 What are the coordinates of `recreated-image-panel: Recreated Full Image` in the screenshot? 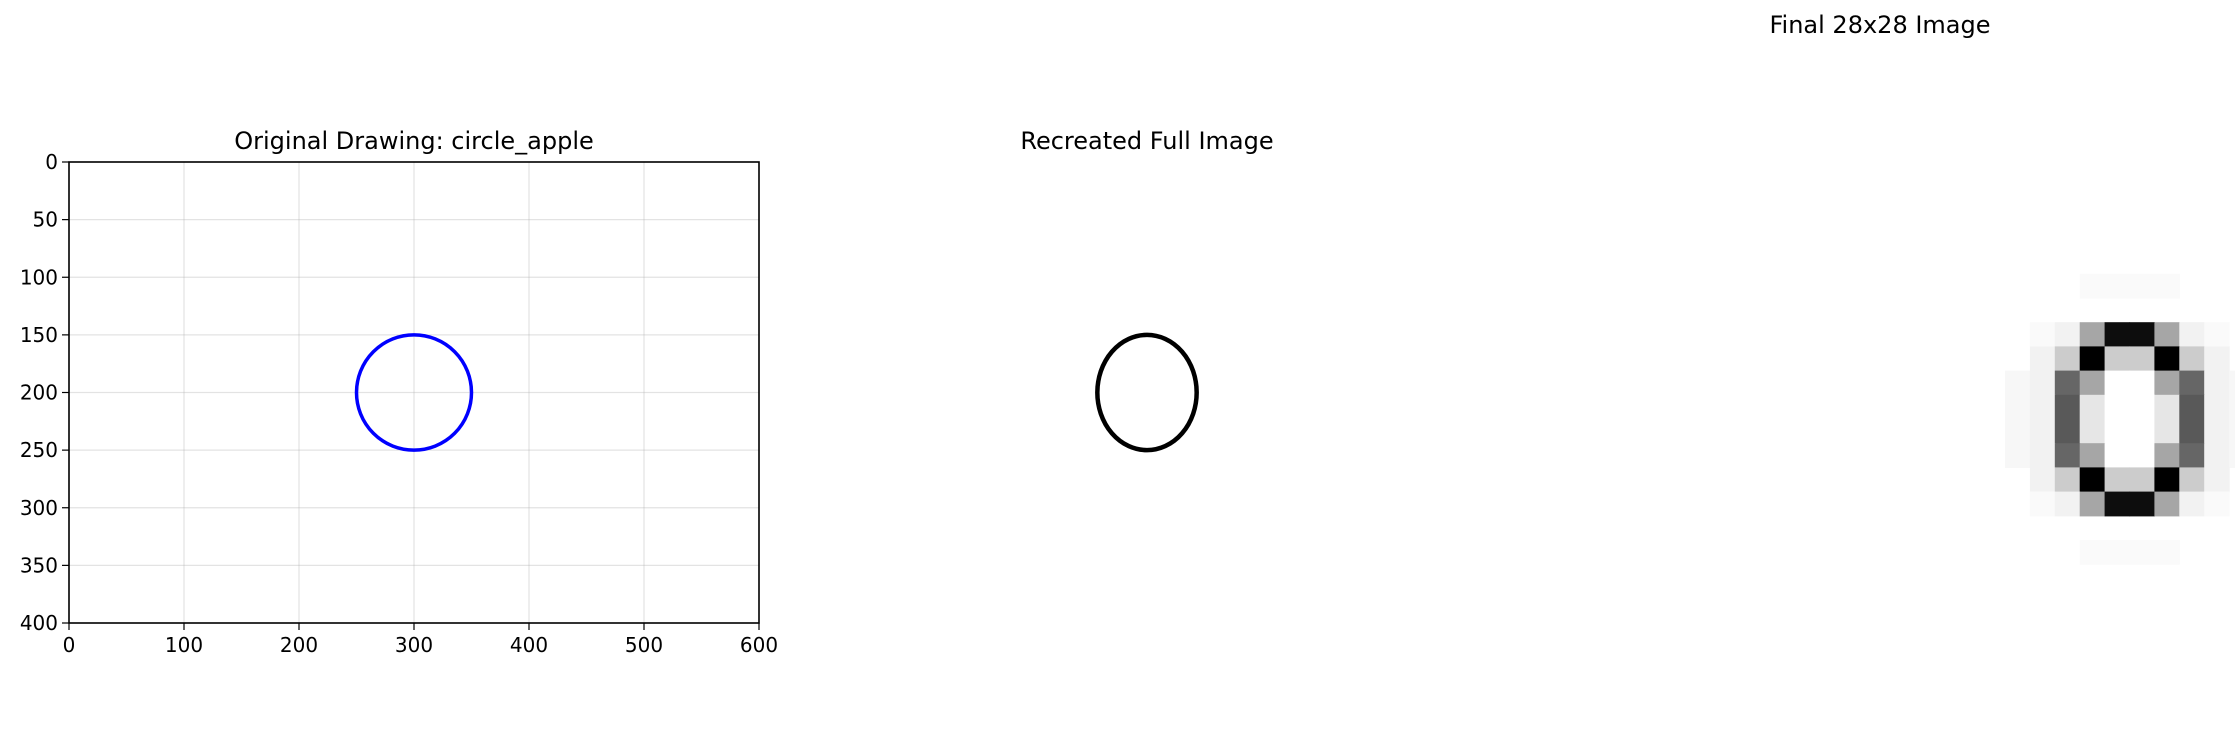 It's located at (1147, 290).